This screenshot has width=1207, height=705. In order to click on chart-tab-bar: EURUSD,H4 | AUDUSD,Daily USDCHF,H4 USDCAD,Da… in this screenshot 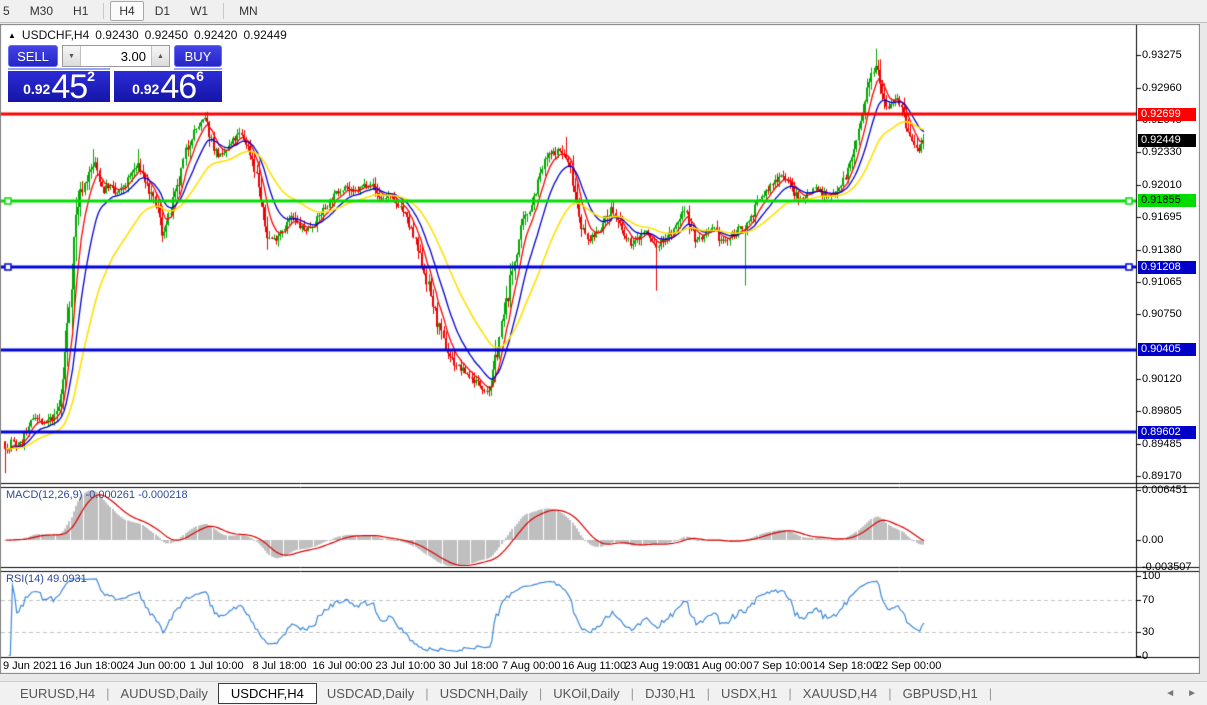, I will do `click(603, 693)`.